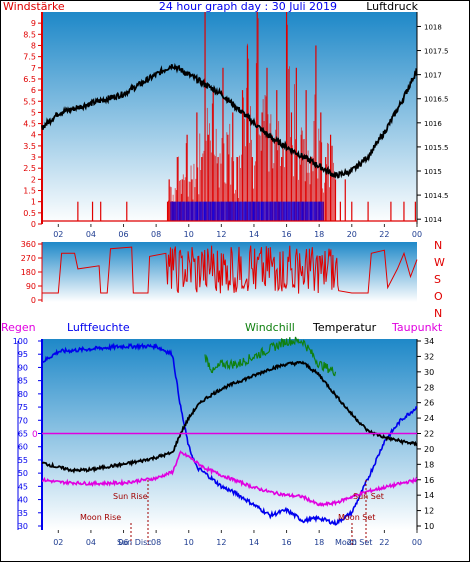 The image size is (470, 562). Describe the element at coordinates (356, 517) in the screenshot. I see `moon-set-label: Moon Set` at that location.